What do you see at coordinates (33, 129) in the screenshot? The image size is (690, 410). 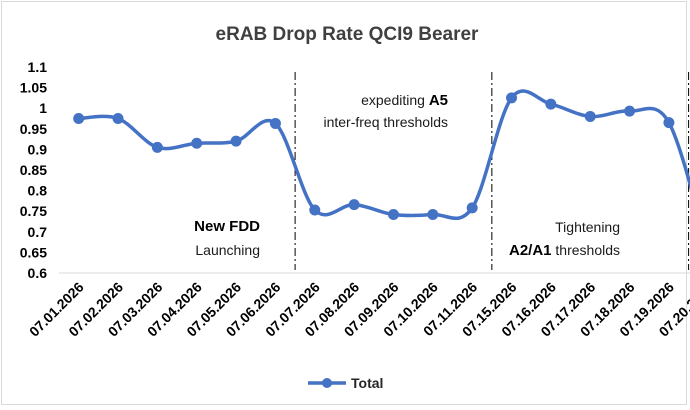 I see `y-tick-label: 0.95` at bounding box center [33, 129].